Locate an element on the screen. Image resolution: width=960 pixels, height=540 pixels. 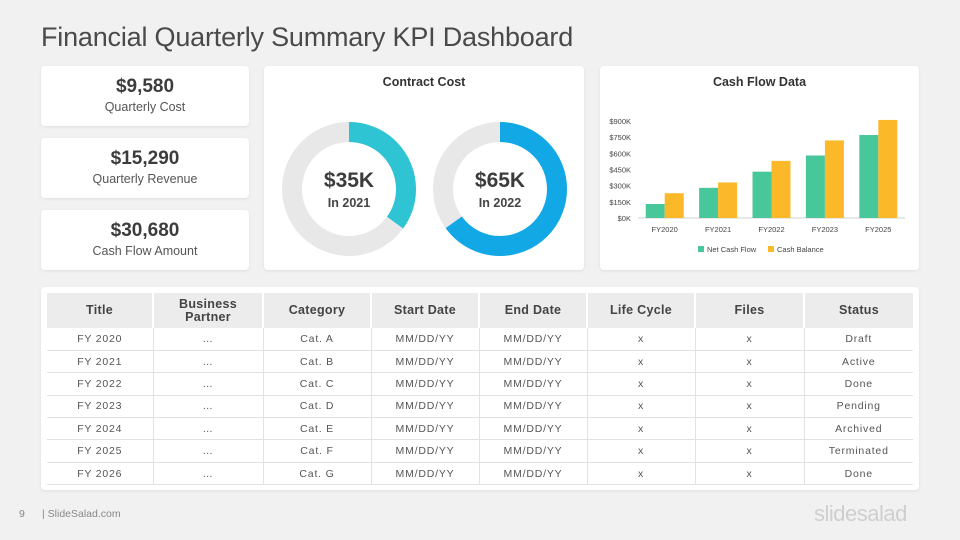
kpi-card-quarterly-cost: $9,580 Quarterly Cost is located at coordinates (145, 96).